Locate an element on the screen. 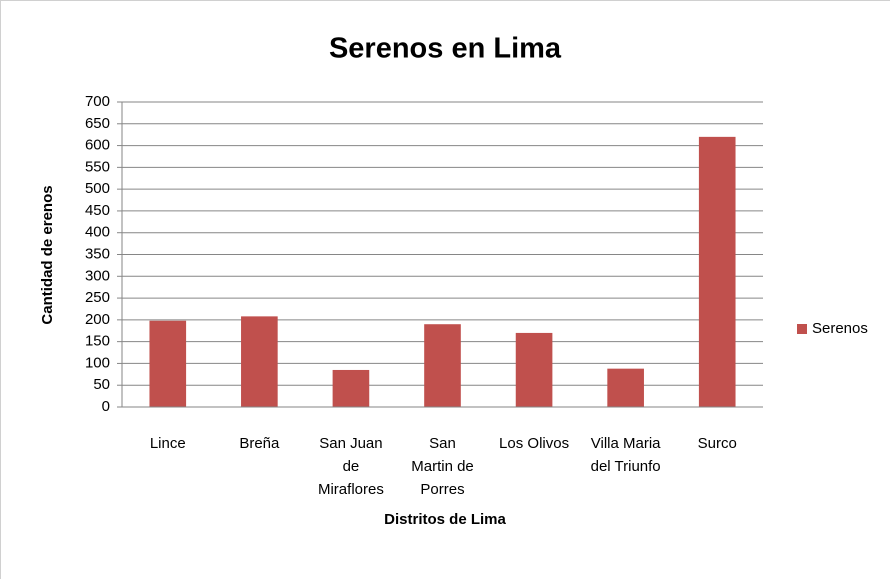 The image size is (890, 579). x-tick-label: Surco is located at coordinates (717, 443).